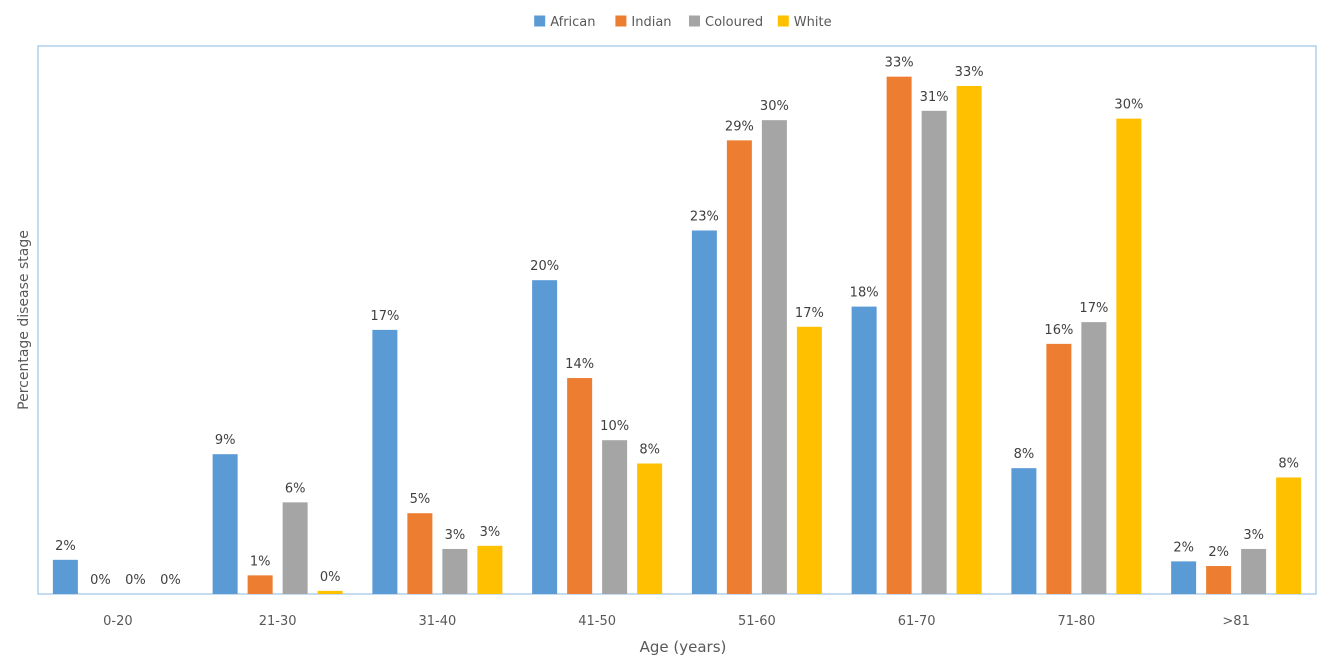 The height and width of the screenshot is (662, 1319). I want to click on legend-label-coloured: Coloured, so click(734, 22).